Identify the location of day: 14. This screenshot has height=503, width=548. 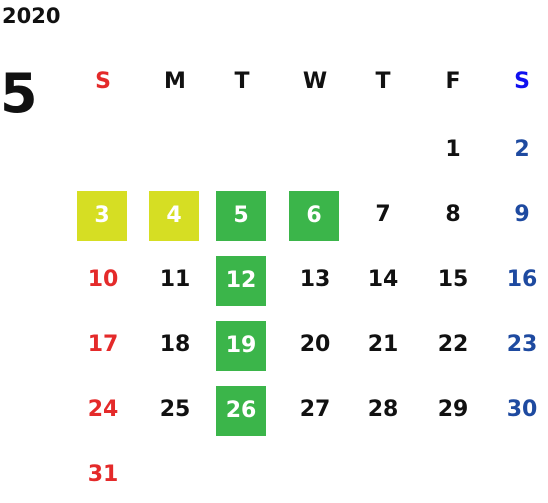
(383, 279).